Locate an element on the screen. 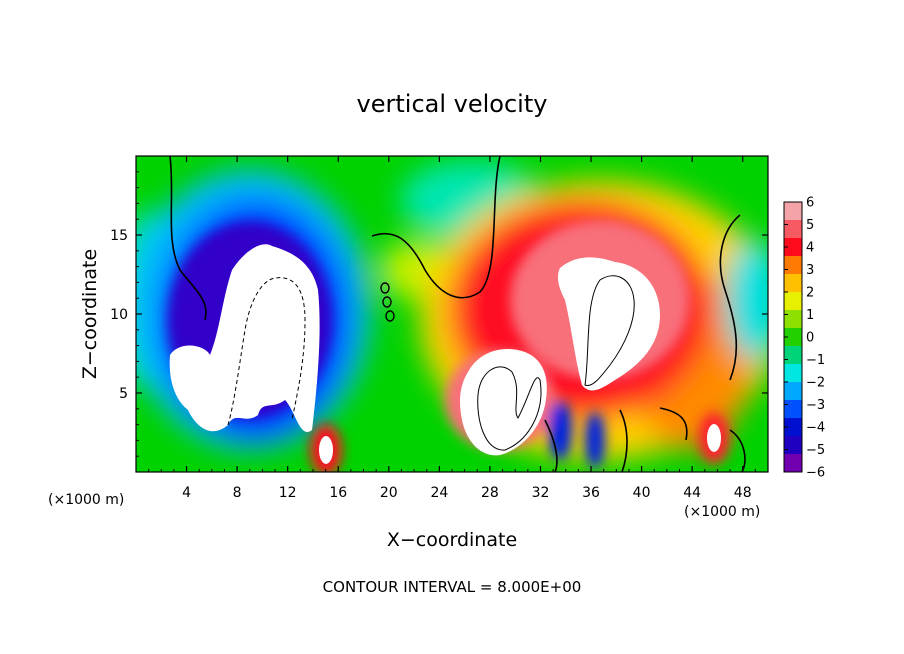 Image resolution: width=904 pixels, height=654 pixels. field-blue-spot-b is located at coordinates (595, 440).